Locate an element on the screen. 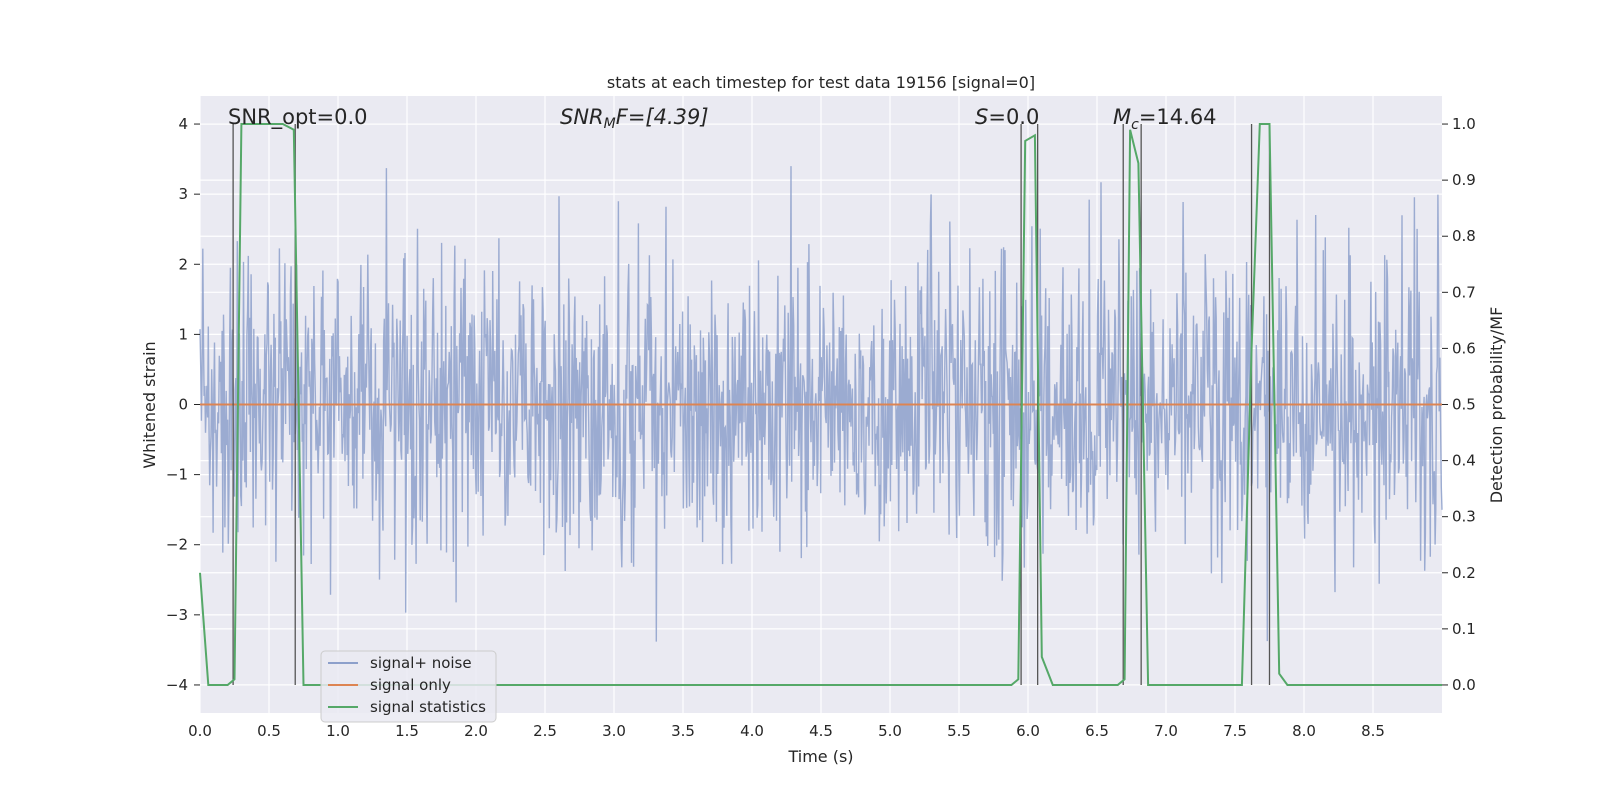 Image resolution: width=1600 pixels, height=804 pixels. x-tick-label: 5.0 is located at coordinates (890, 731).